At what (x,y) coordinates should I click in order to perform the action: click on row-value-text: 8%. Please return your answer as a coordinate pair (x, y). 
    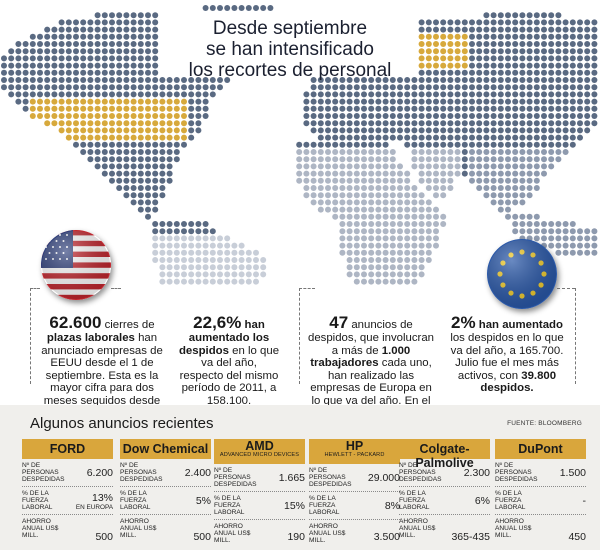
    Looking at the image, I should click on (392, 506).